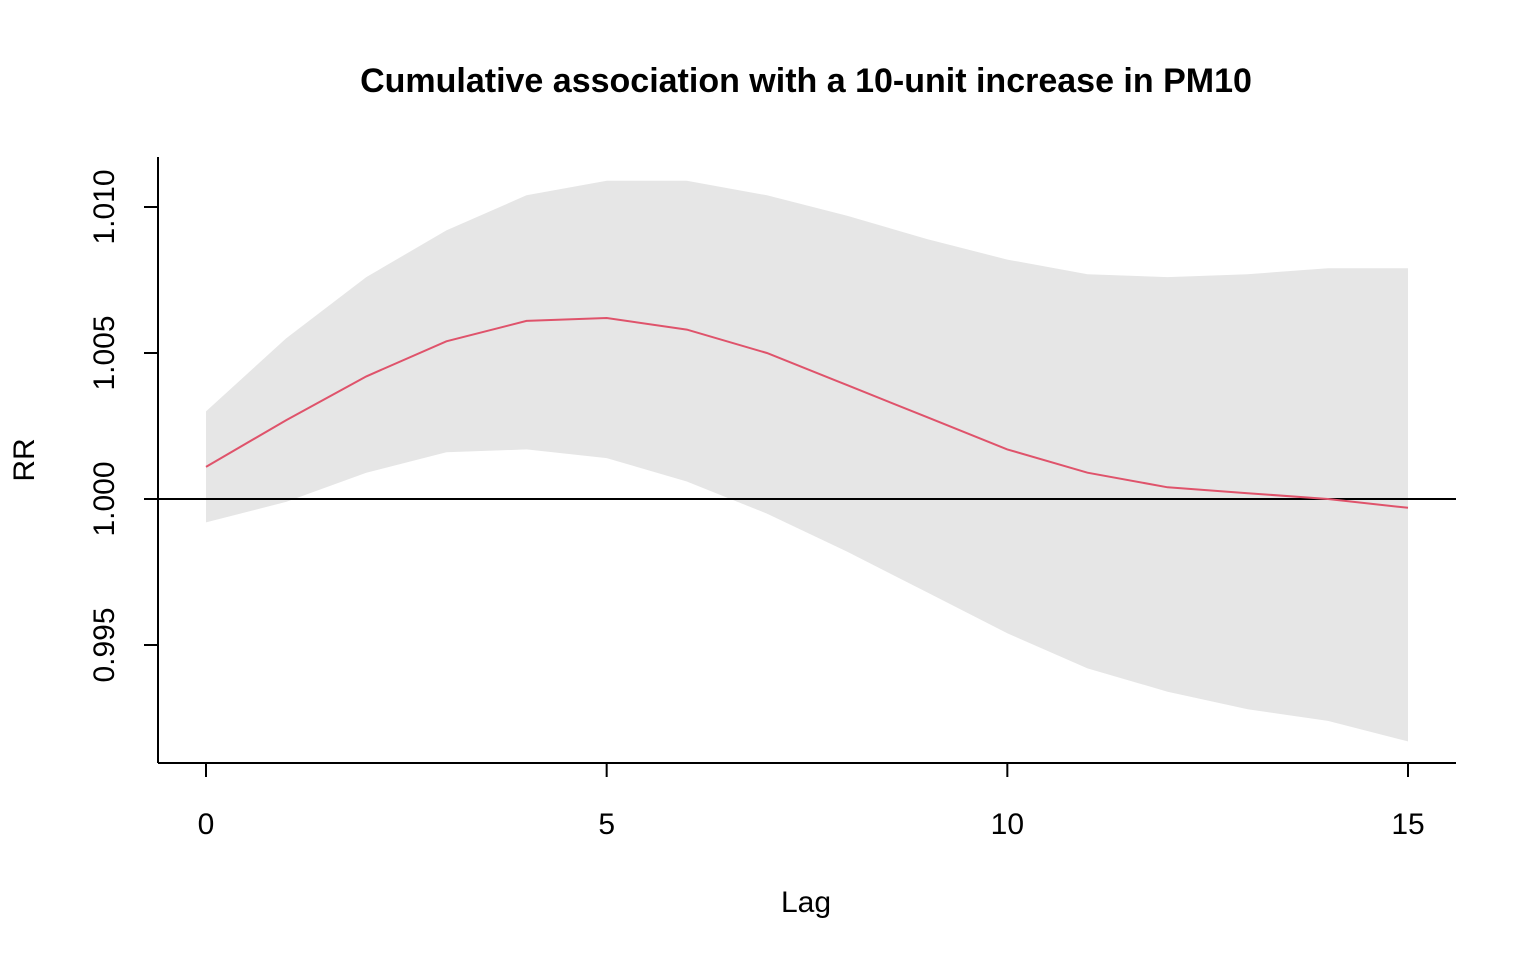 The width and height of the screenshot is (1536, 960). I want to click on y-tick-label: 0.995, so click(104, 644).